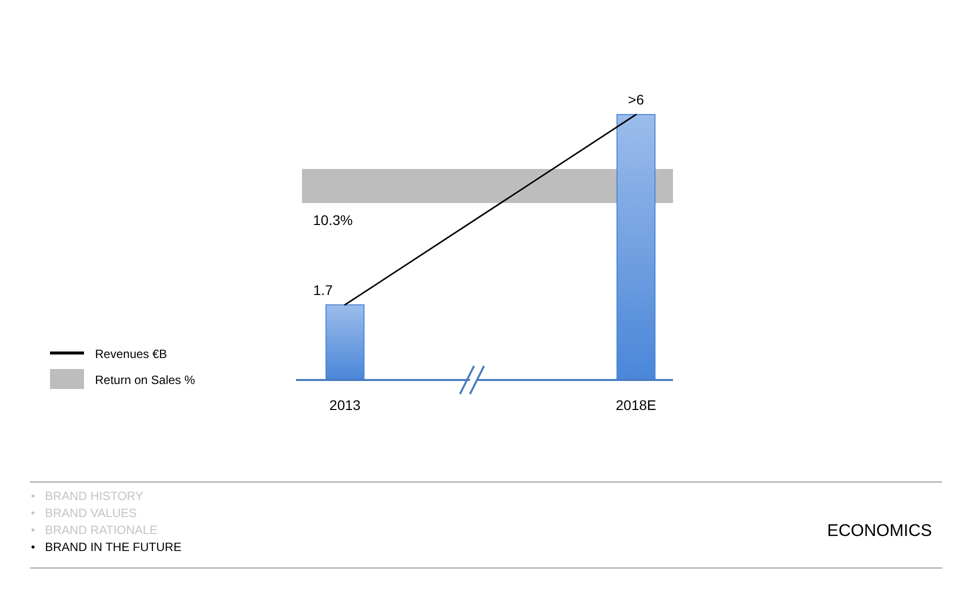  Describe the element at coordinates (345, 405) in the screenshot. I see `x-tick-label: 2013` at that location.